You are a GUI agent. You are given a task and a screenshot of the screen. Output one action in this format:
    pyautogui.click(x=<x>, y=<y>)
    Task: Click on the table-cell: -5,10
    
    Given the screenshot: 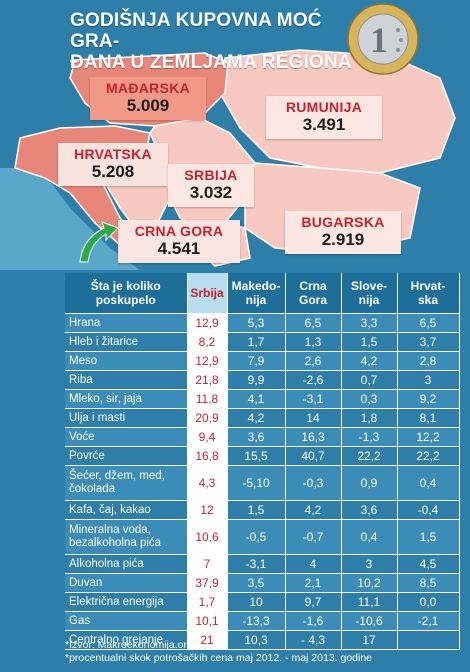 What is the action you would take?
    pyautogui.click(x=256, y=483)
    